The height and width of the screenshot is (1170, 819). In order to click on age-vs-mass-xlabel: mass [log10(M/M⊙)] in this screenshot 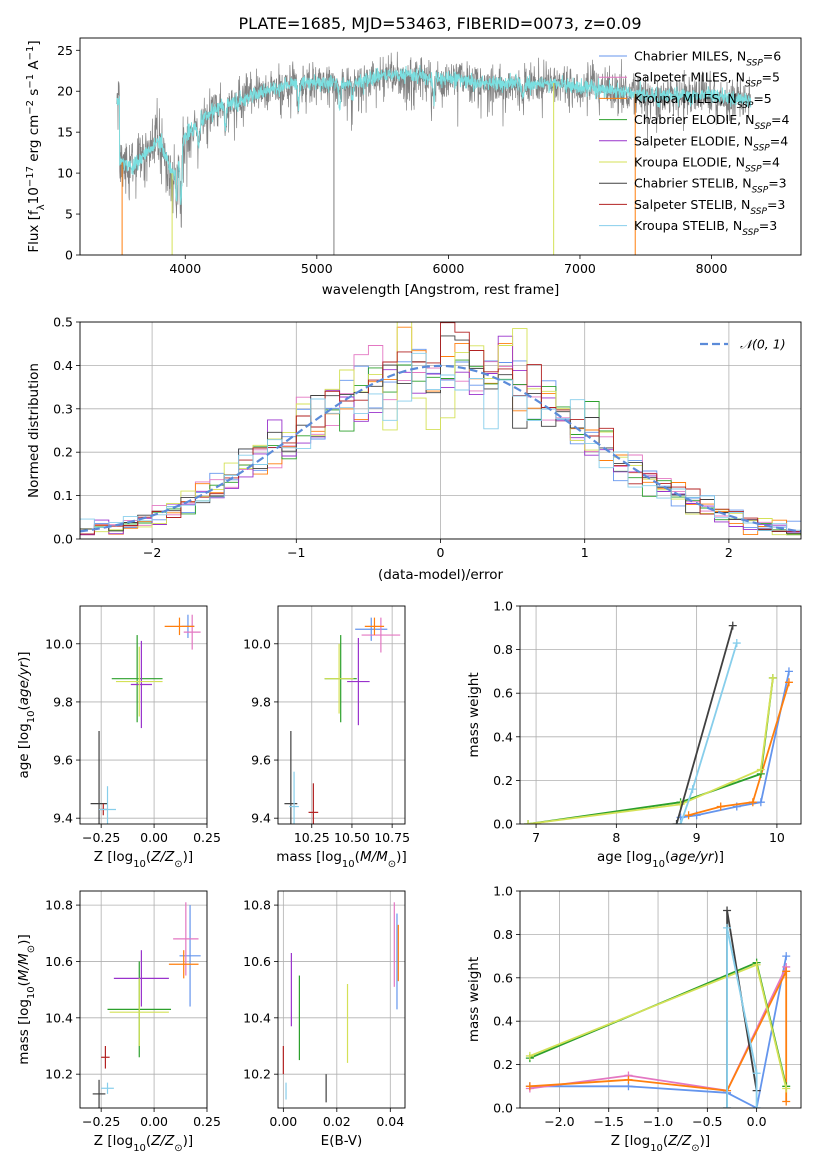, I will do `click(341, 859)`.